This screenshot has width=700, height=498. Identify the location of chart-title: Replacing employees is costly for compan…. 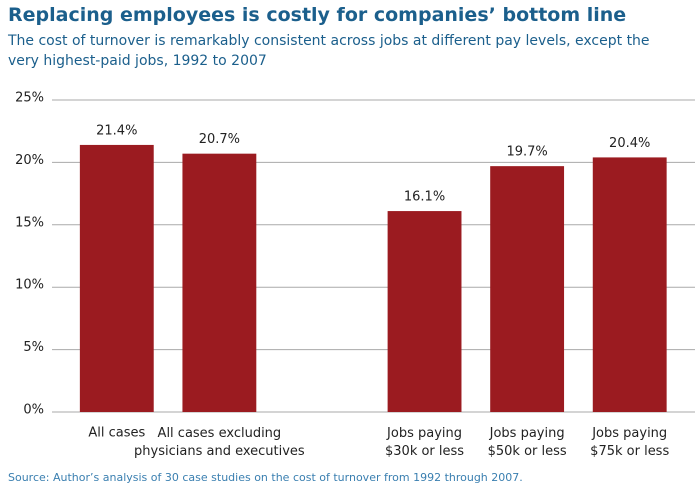
(317, 15).